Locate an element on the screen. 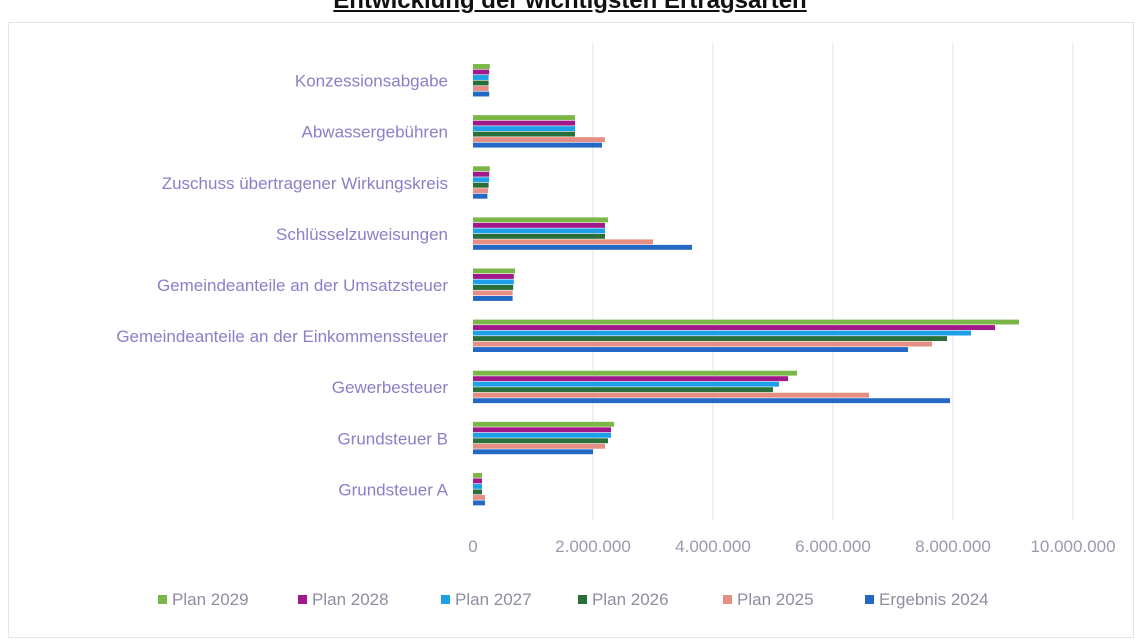 Image resolution: width=1140 pixels, height=641 pixels. legend-label-2: Plan 2027 is located at coordinates (493, 599).